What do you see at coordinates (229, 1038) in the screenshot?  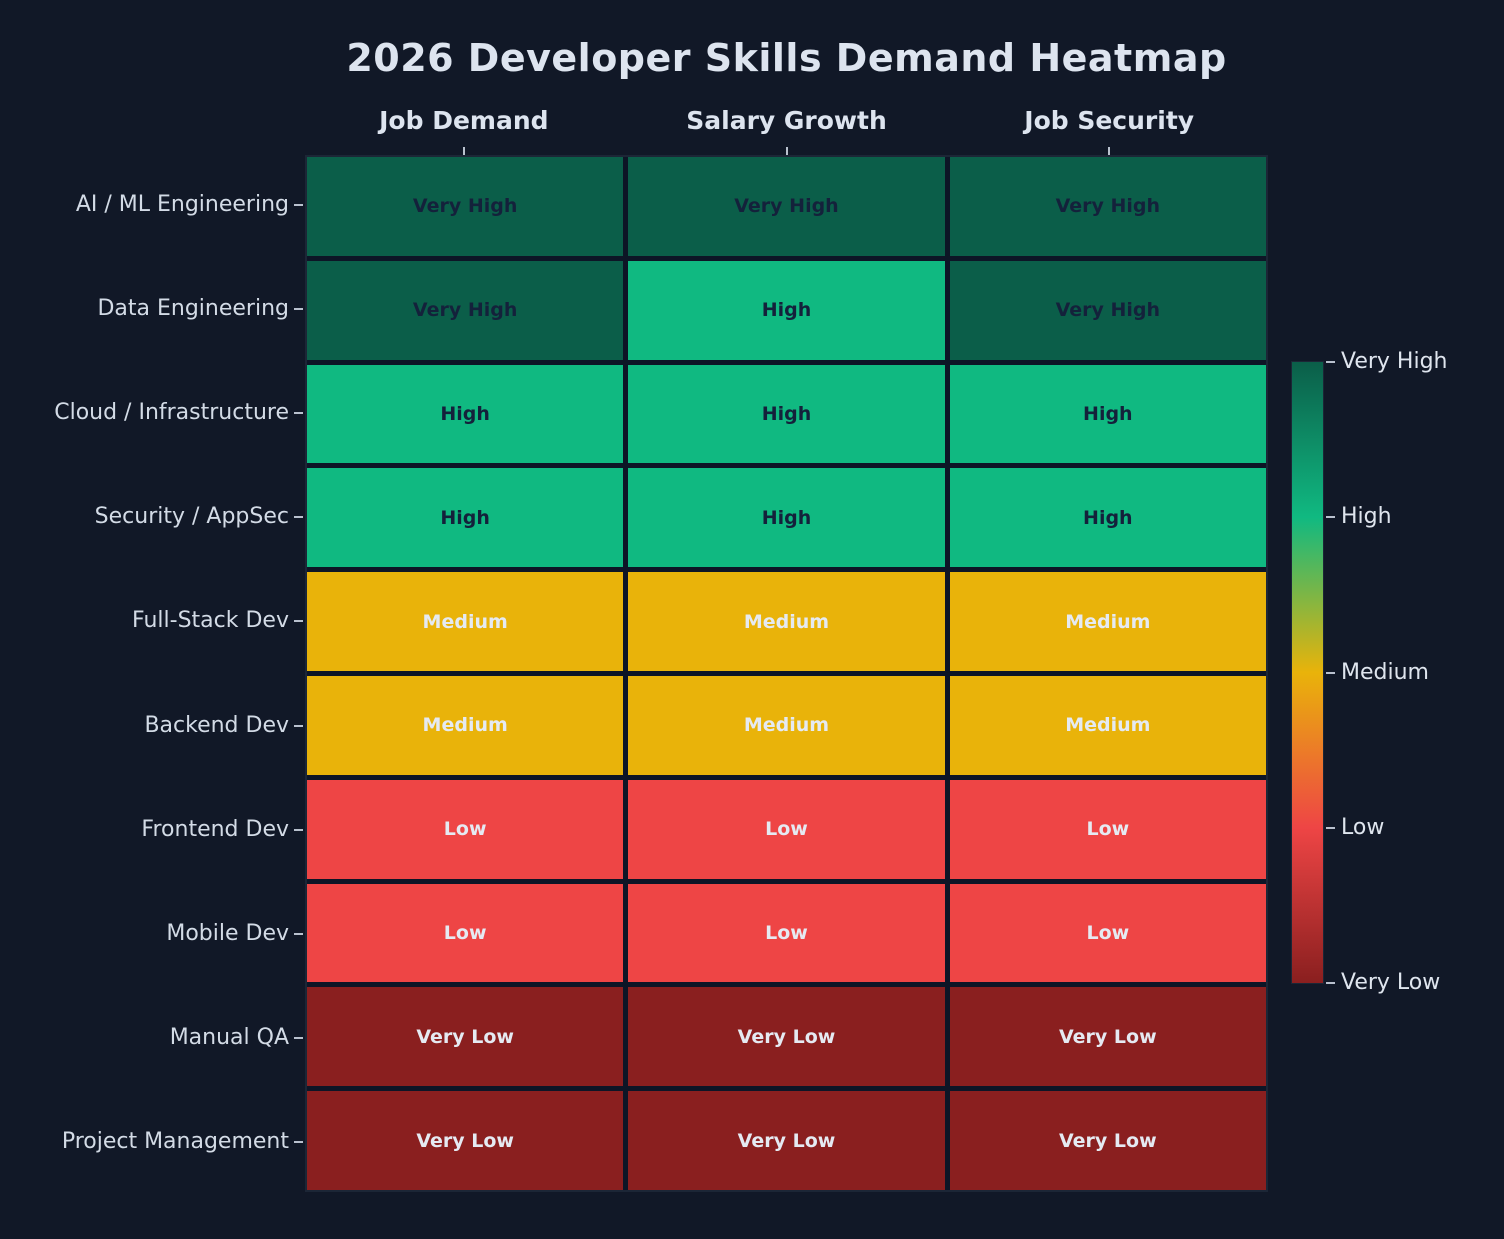 I see `row-label-manual-qa: Manual QA` at bounding box center [229, 1038].